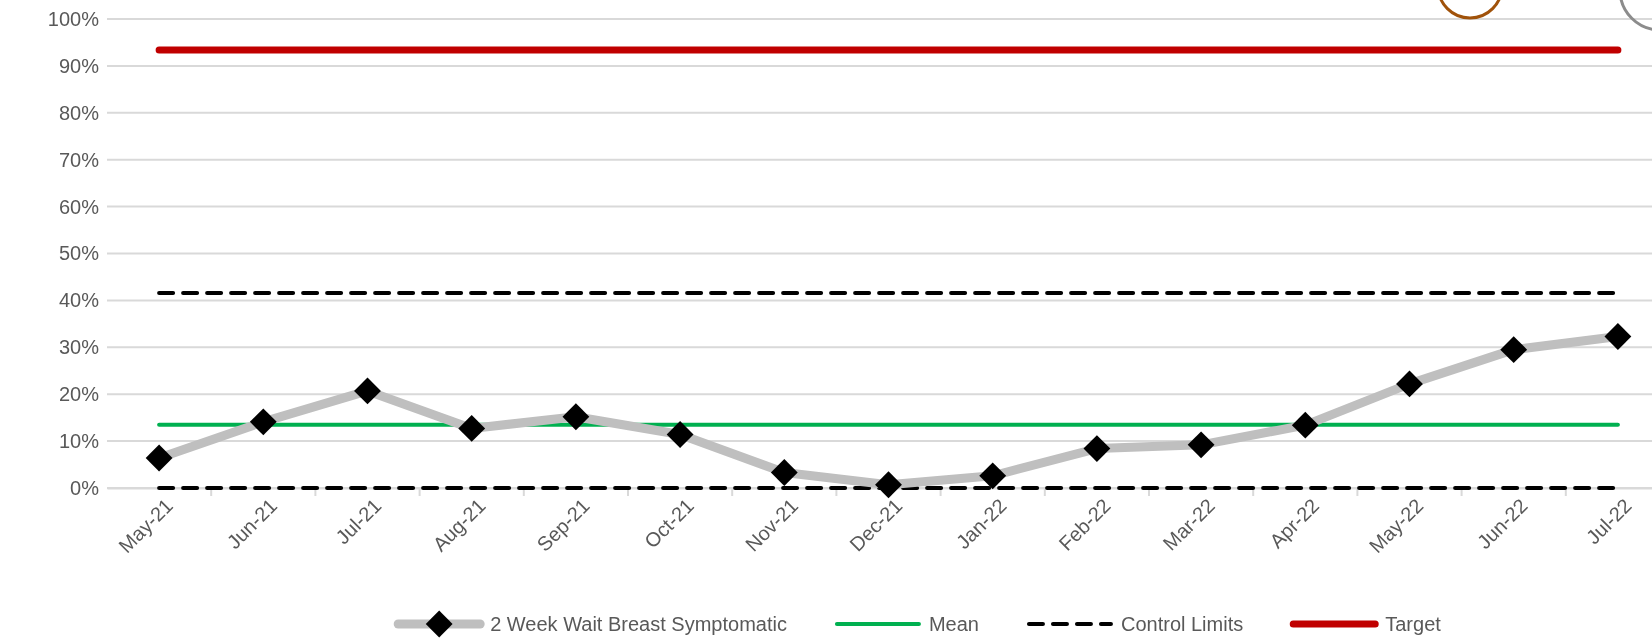  I want to click on y-tick-label: 80%, so click(79, 112).